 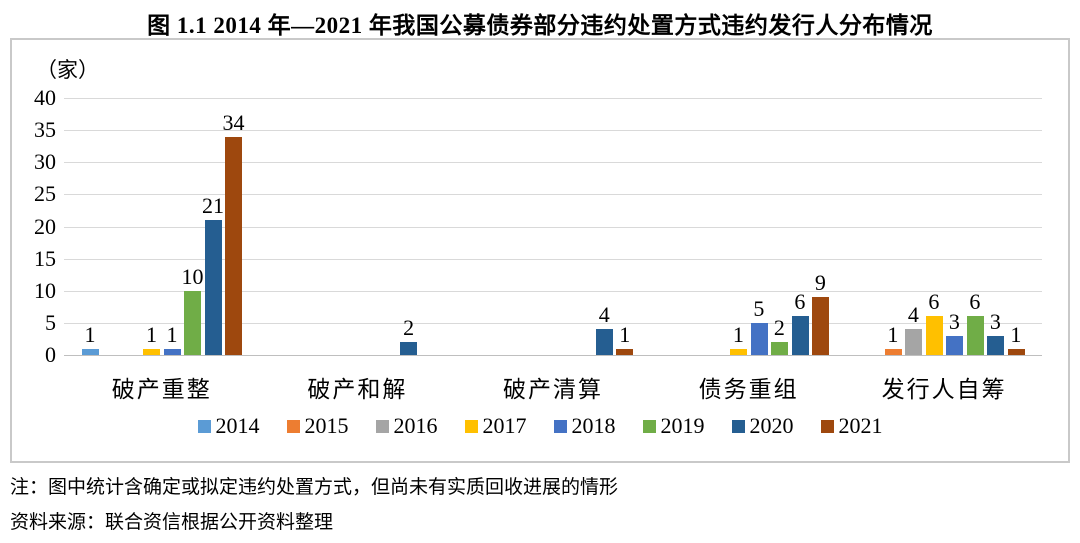 I want to click on bar-2015-发行人自筹, so click(x=893, y=351).